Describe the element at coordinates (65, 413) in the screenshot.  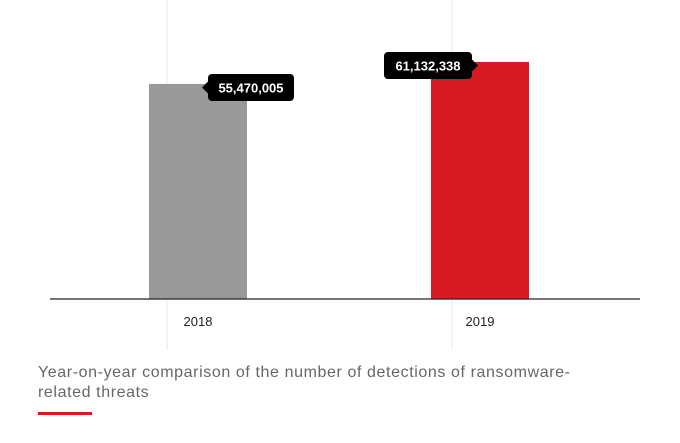
I see `caption-accent-bar` at that location.